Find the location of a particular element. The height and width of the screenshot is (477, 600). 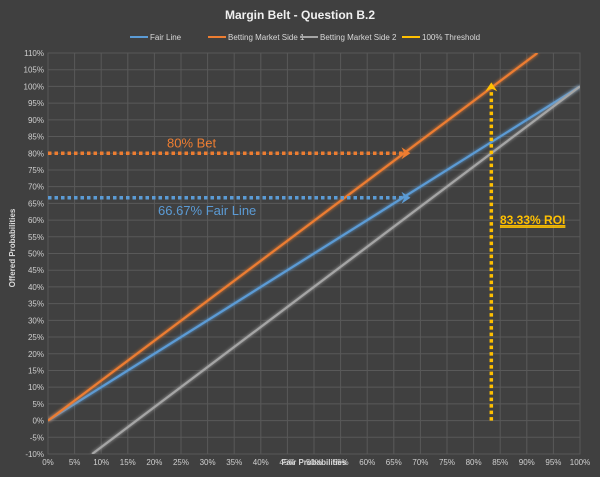

y-tick-label: 25% is located at coordinates (36, 337).